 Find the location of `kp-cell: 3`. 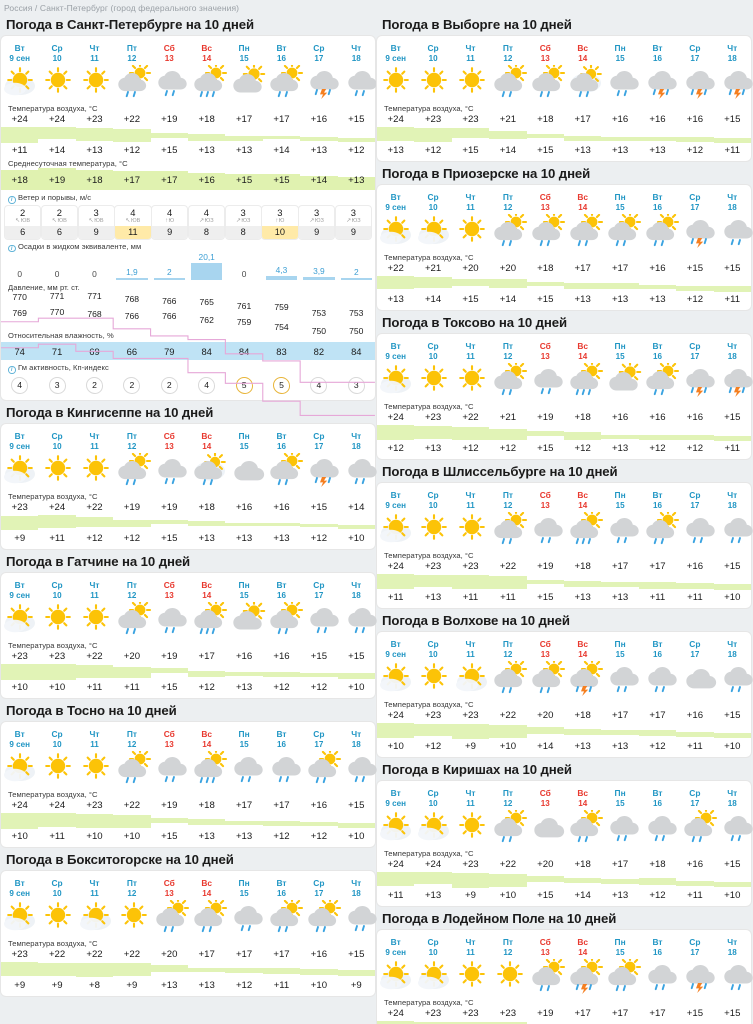

kp-cell: 3 is located at coordinates (56, 385).